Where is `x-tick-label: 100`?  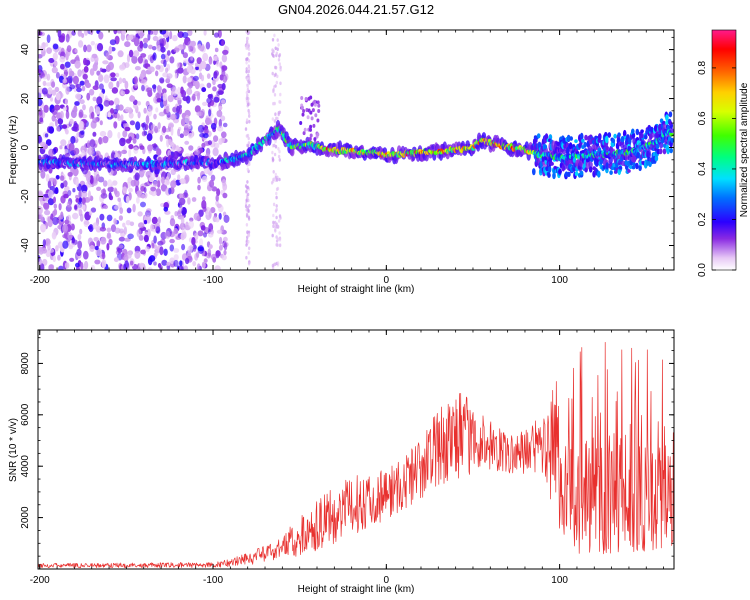 x-tick-label: 100 is located at coordinates (559, 580).